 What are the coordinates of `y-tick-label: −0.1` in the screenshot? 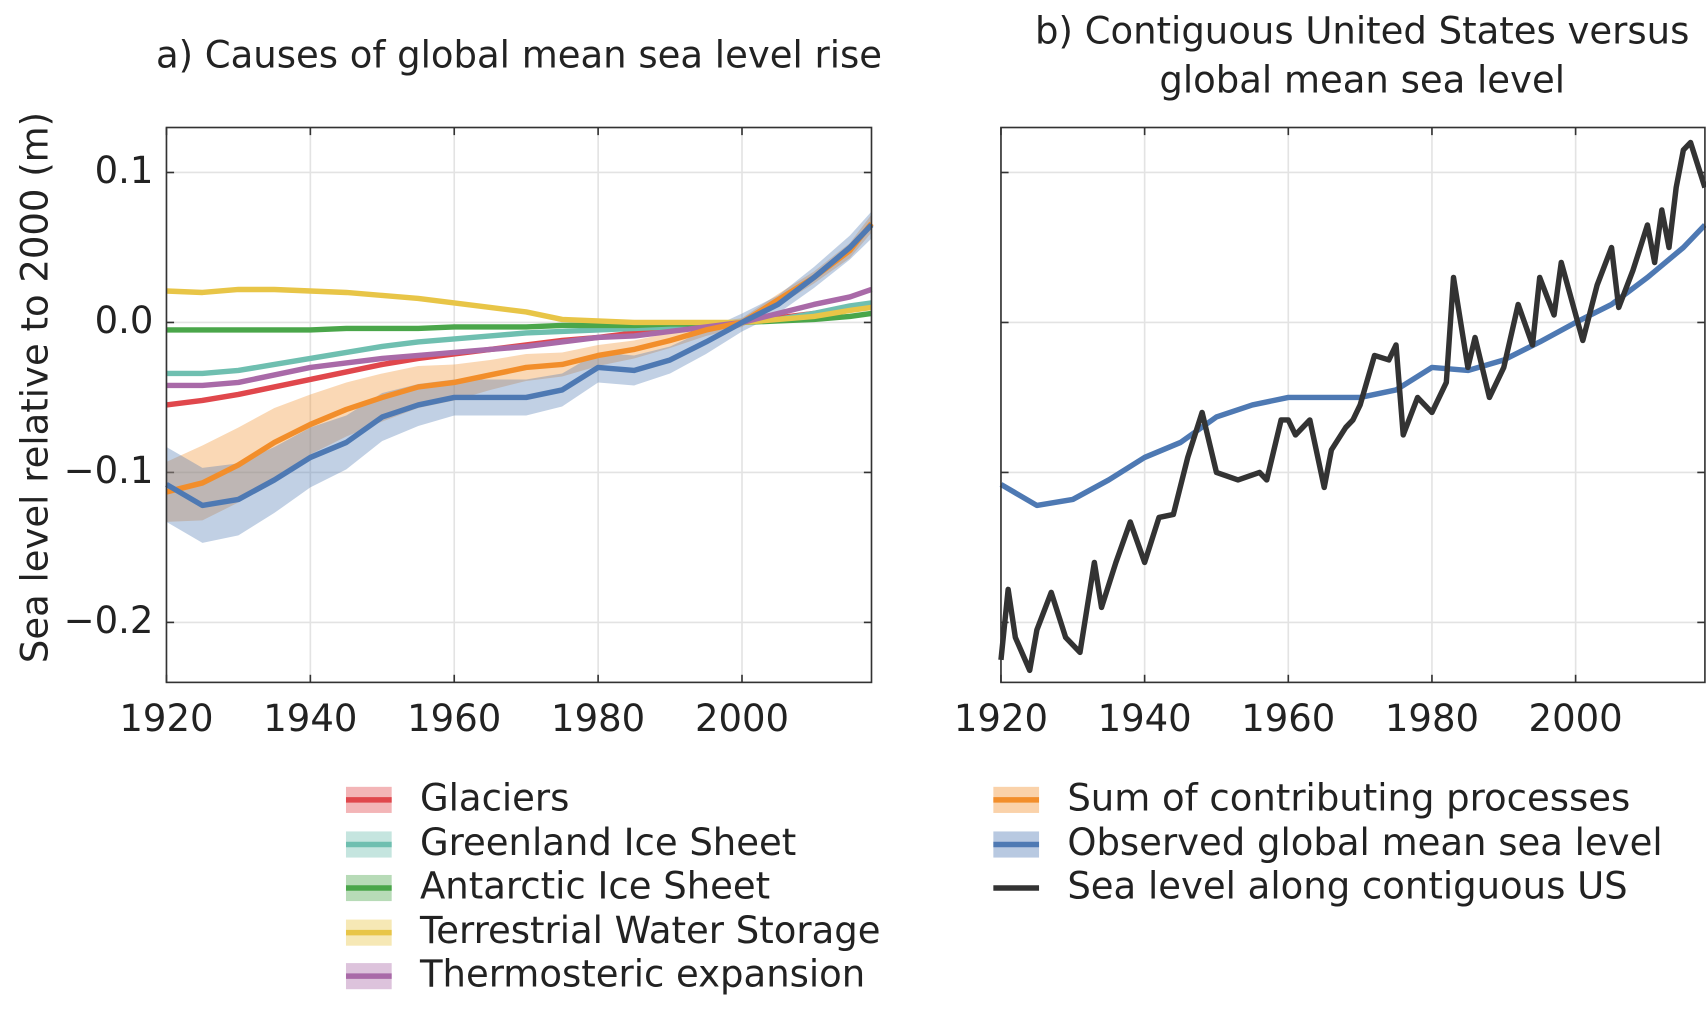 It's located at (109, 470).